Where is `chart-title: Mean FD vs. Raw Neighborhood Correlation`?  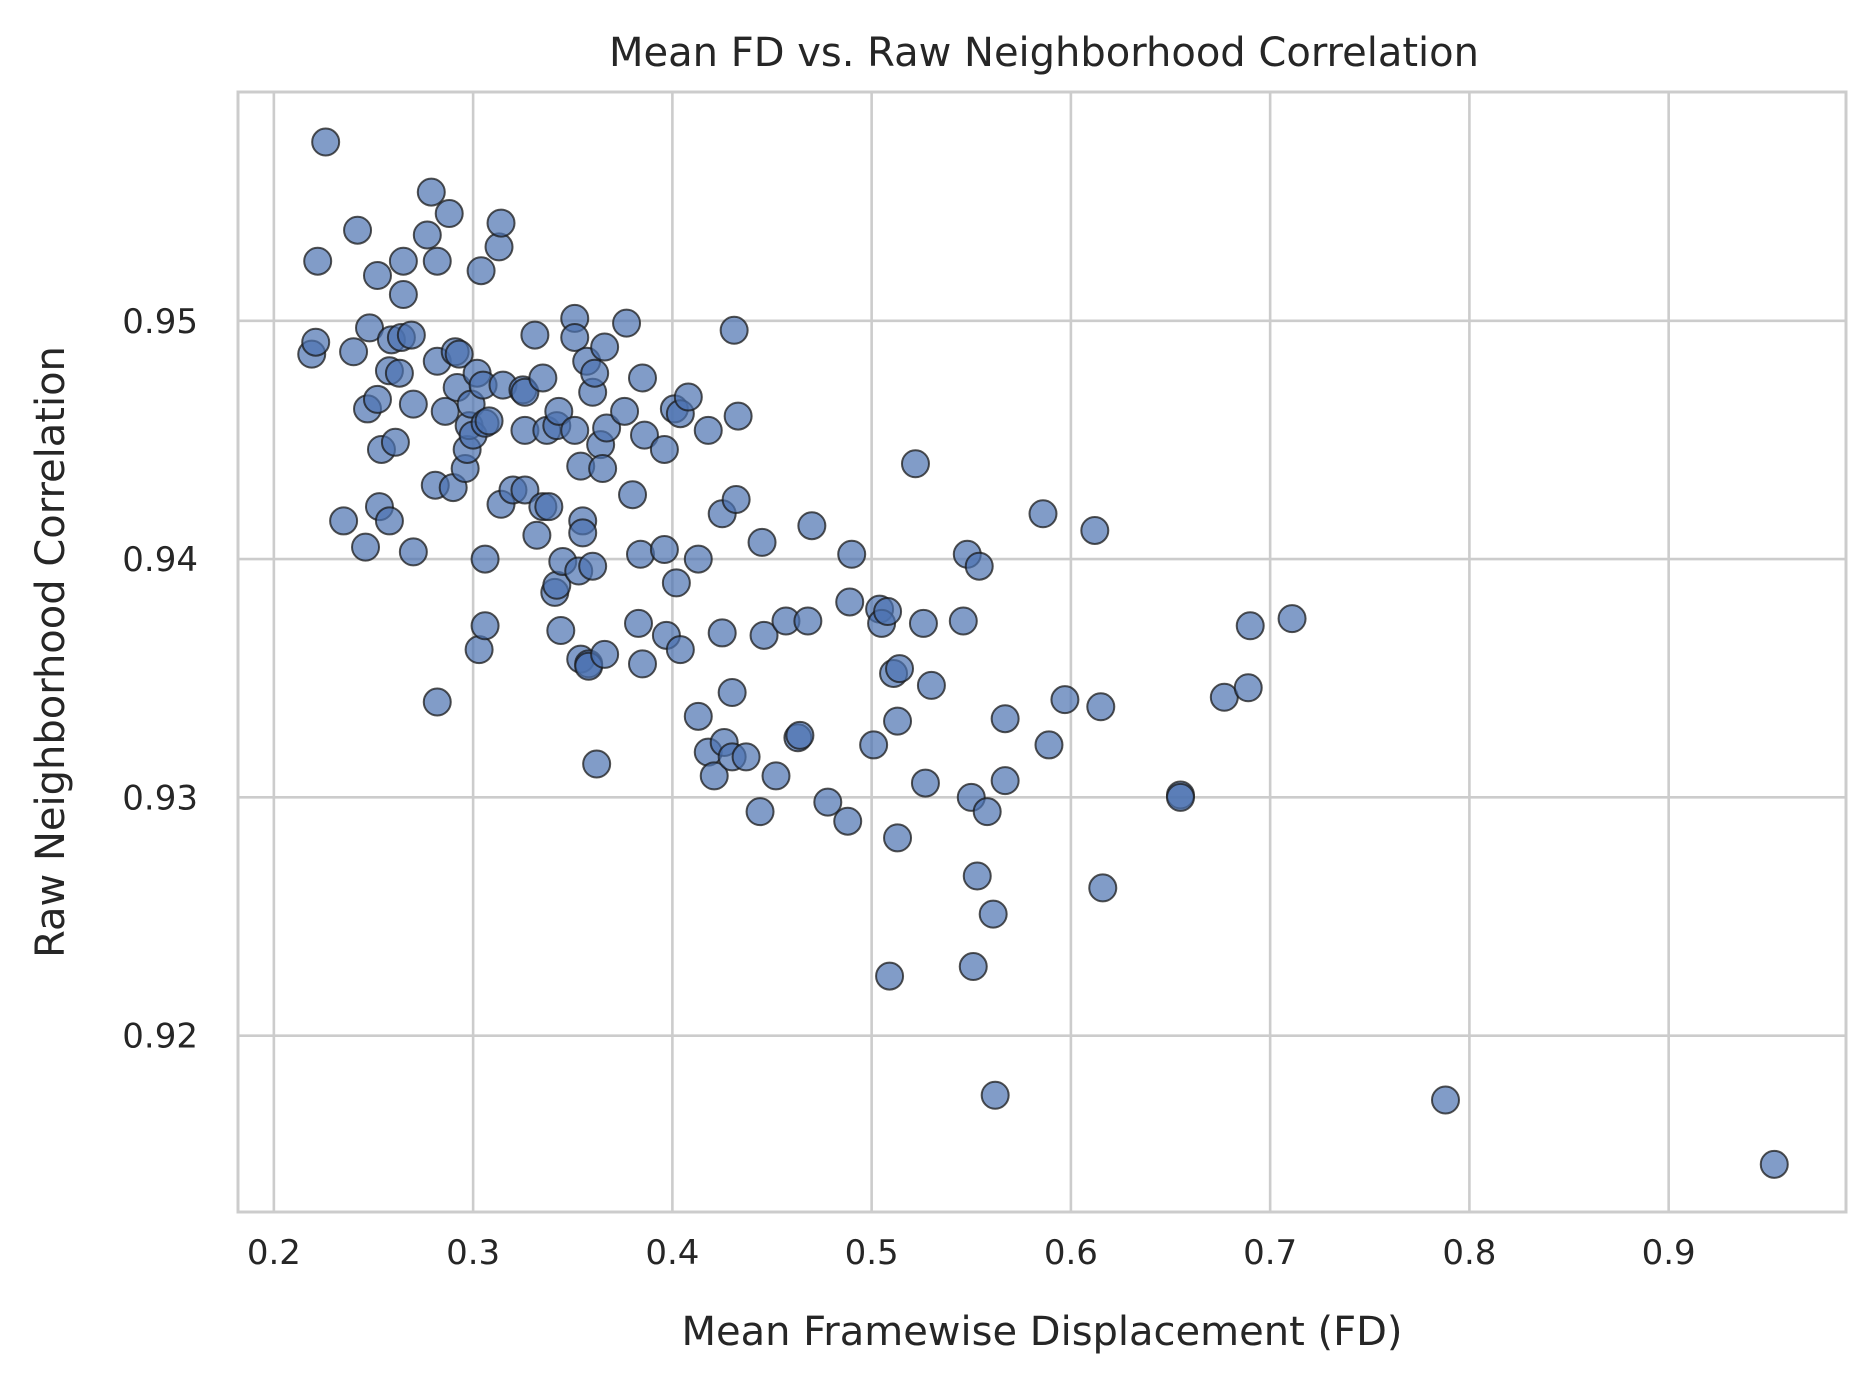 chart-title: Mean FD vs. Raw Neighborhood Correlation is located at coordinates (1044, 53).